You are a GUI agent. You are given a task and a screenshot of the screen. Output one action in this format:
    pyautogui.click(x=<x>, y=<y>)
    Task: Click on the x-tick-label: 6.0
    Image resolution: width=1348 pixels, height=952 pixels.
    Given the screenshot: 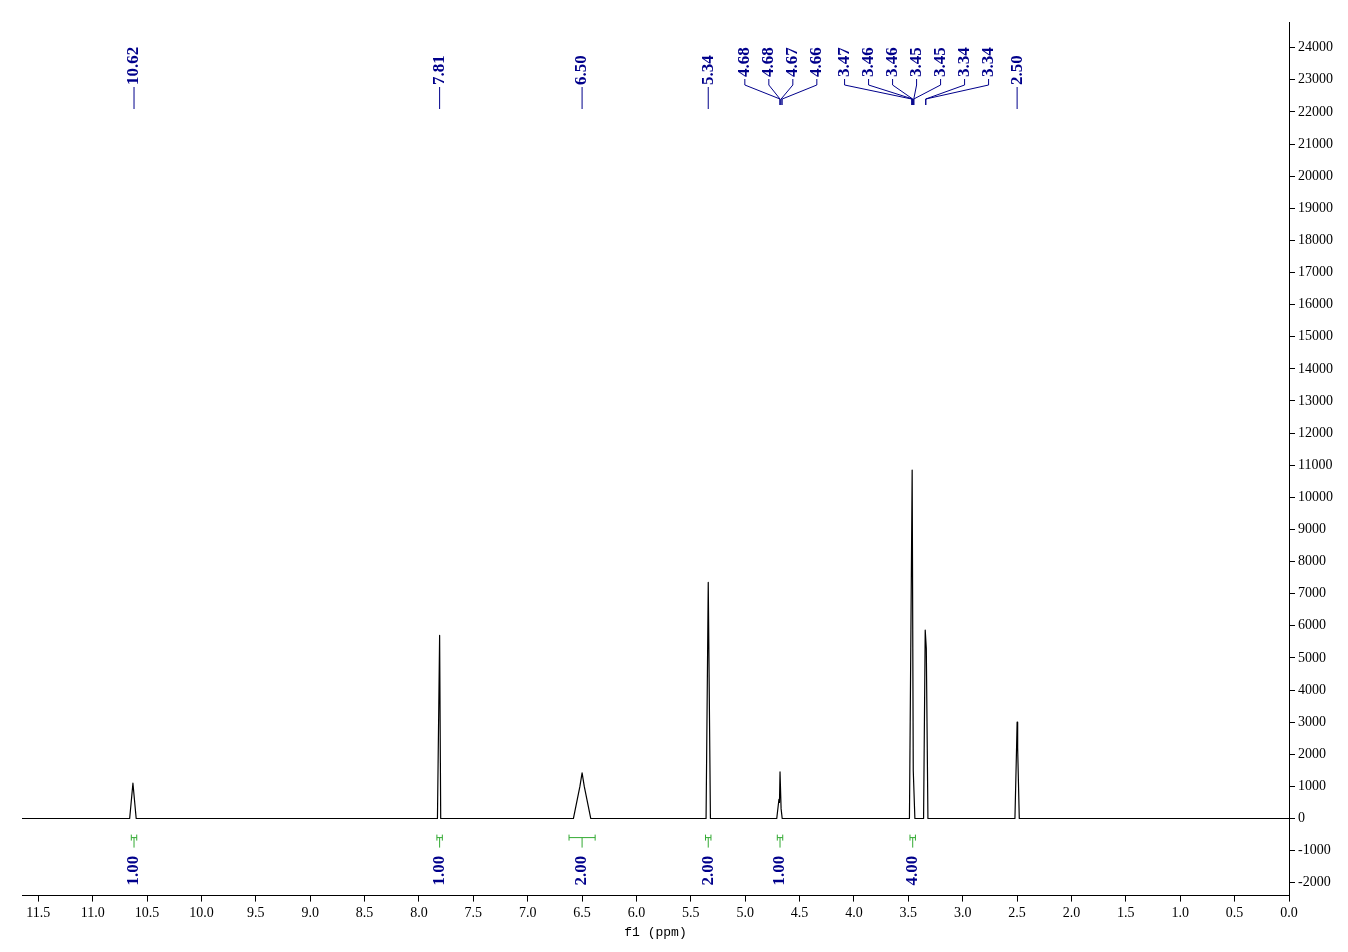 What is the action you would take?
    pyautogui.click(x=636, y=912)
    